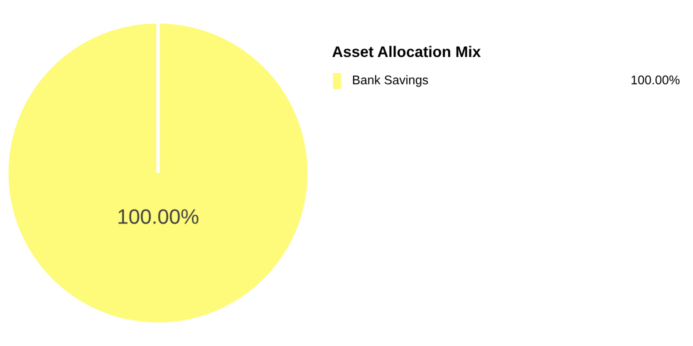 The height and width of the screenshot is (346, 693). I want to click on legend-label: Bank Savings, so click(390, 81).